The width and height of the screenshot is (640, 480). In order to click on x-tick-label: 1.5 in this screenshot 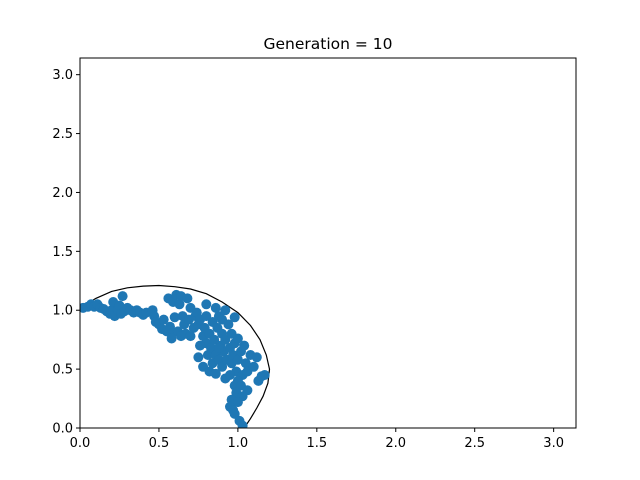, I will do `click(316, 443)`.